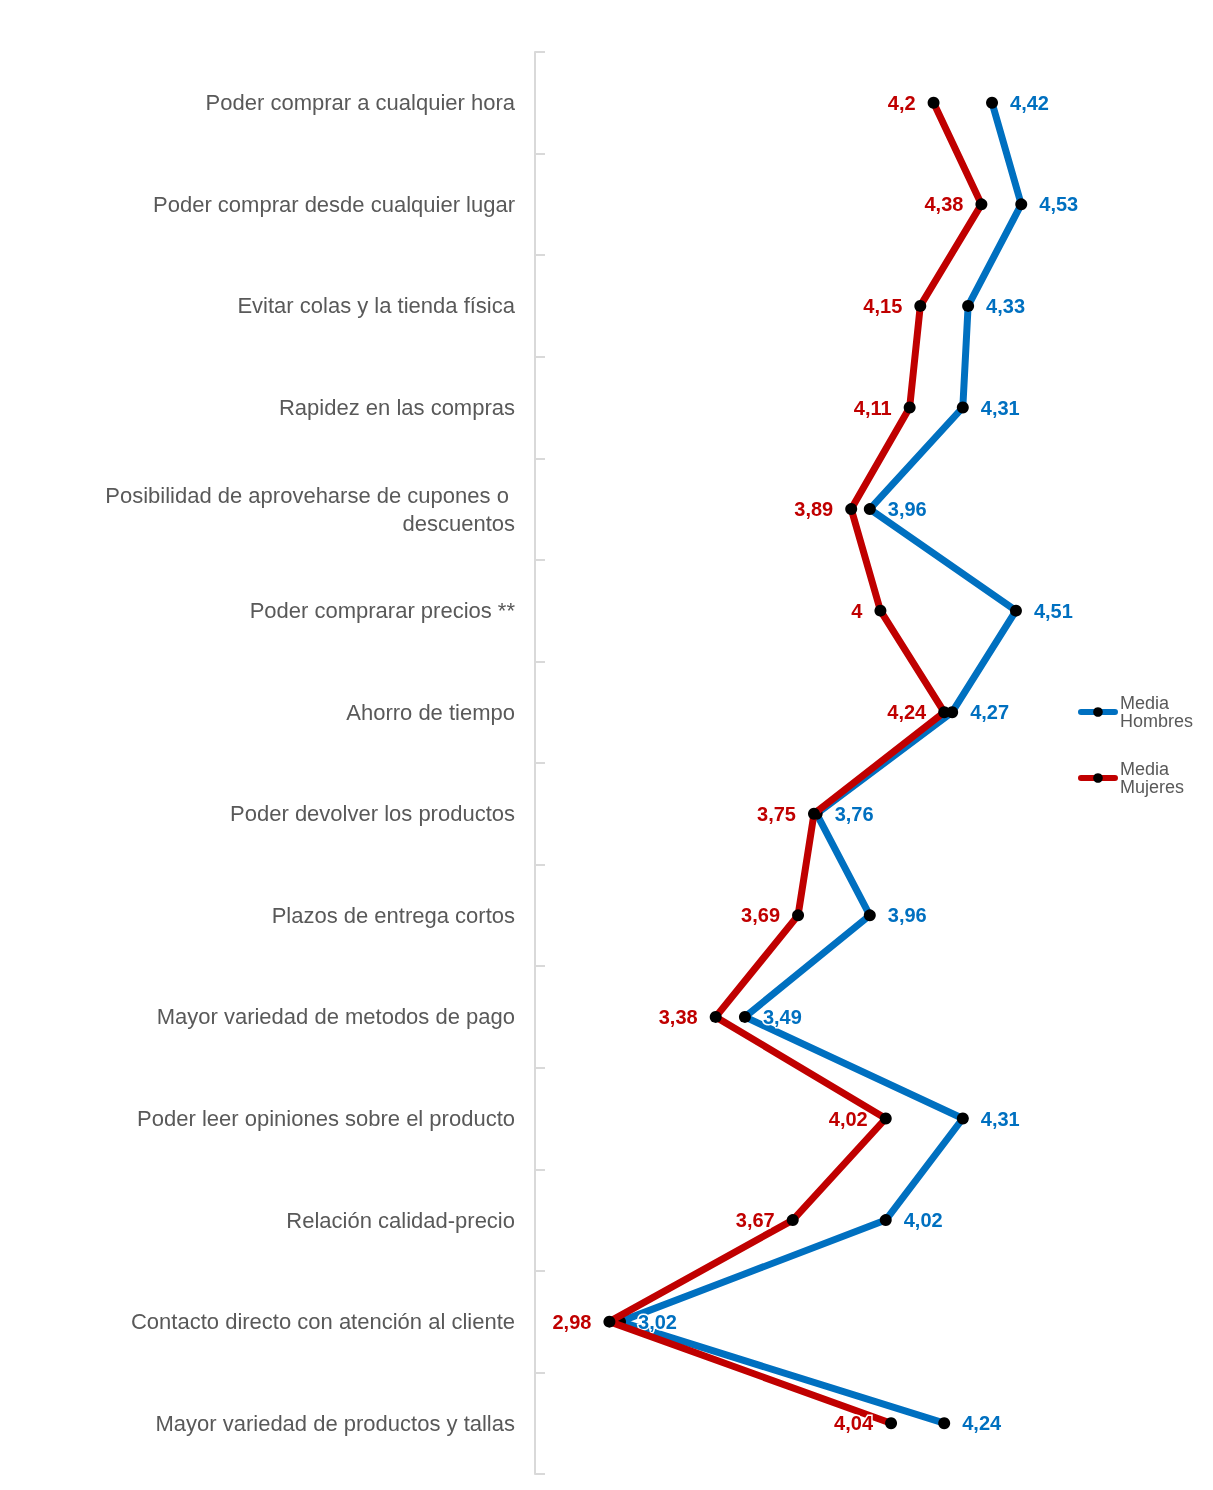 The width and height of the screenshot is (1213, 1490). Describe the element at coordinates (382, 611) in the screenshot. I see `y-tick-label: Poder comprarar precios **` at that location.